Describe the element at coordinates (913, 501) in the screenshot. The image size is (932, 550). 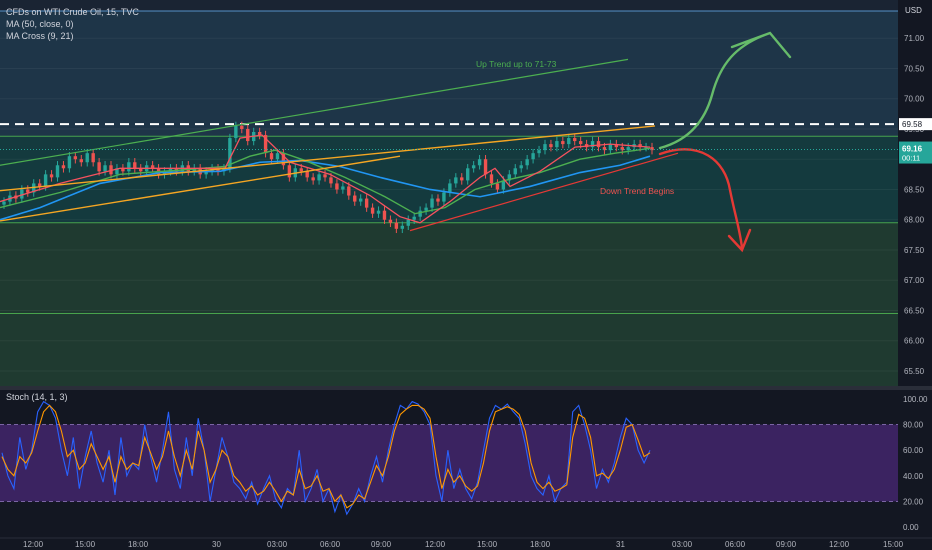
I see `stoch-tick-label: 20.00` at that location.